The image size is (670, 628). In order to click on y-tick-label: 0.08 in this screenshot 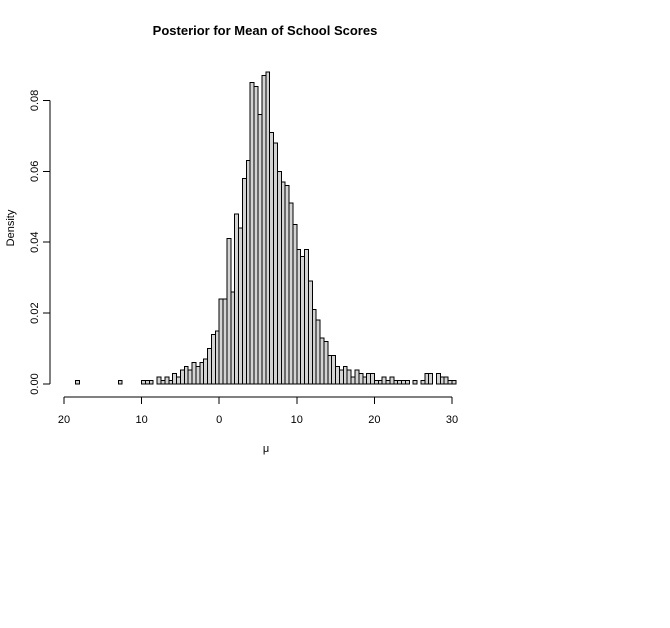, I will do `click(35, 100)`.